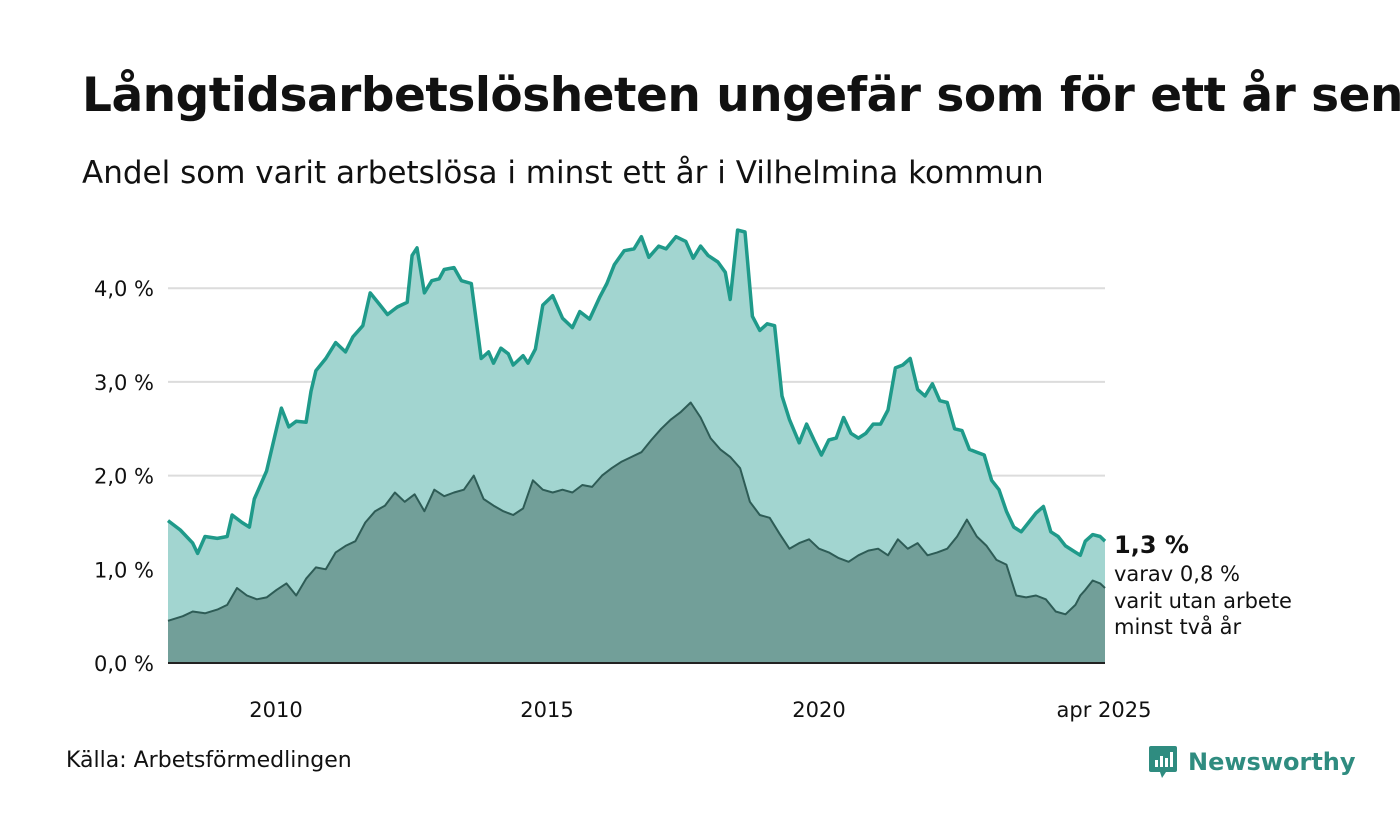 Image resolution: width=1400 pixels, height=840 pixels. I want to click on x-tick-label: 2015, so click(546, 710).